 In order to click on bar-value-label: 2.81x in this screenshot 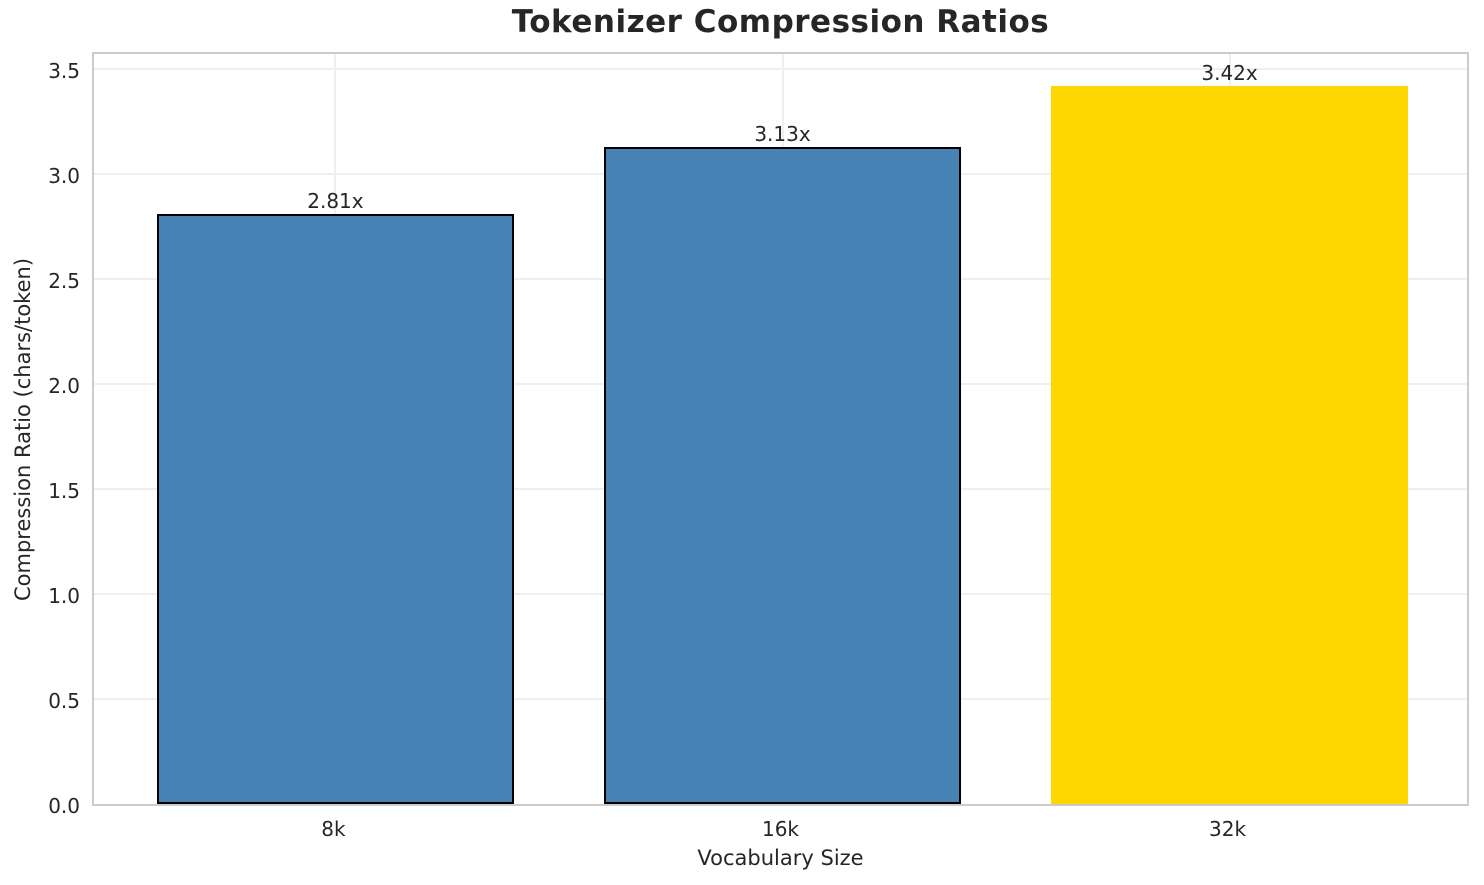, I will do `click(335, 200)`.